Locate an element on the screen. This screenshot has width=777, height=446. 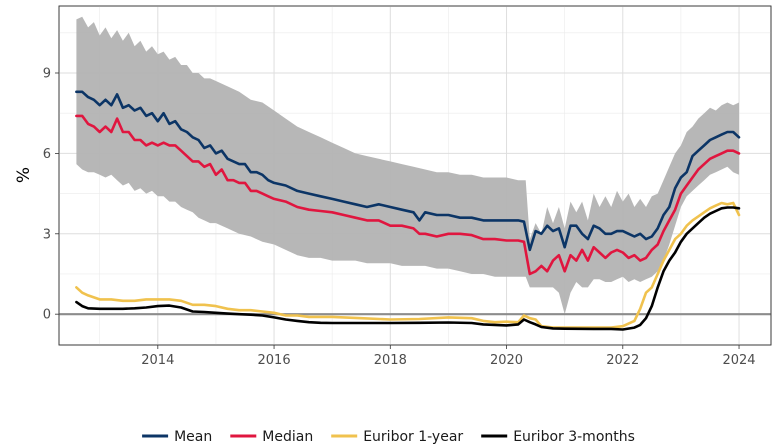
legend: Mean Median Euribor 1-year Euribor 3-months is located at coordinates (388, 437).